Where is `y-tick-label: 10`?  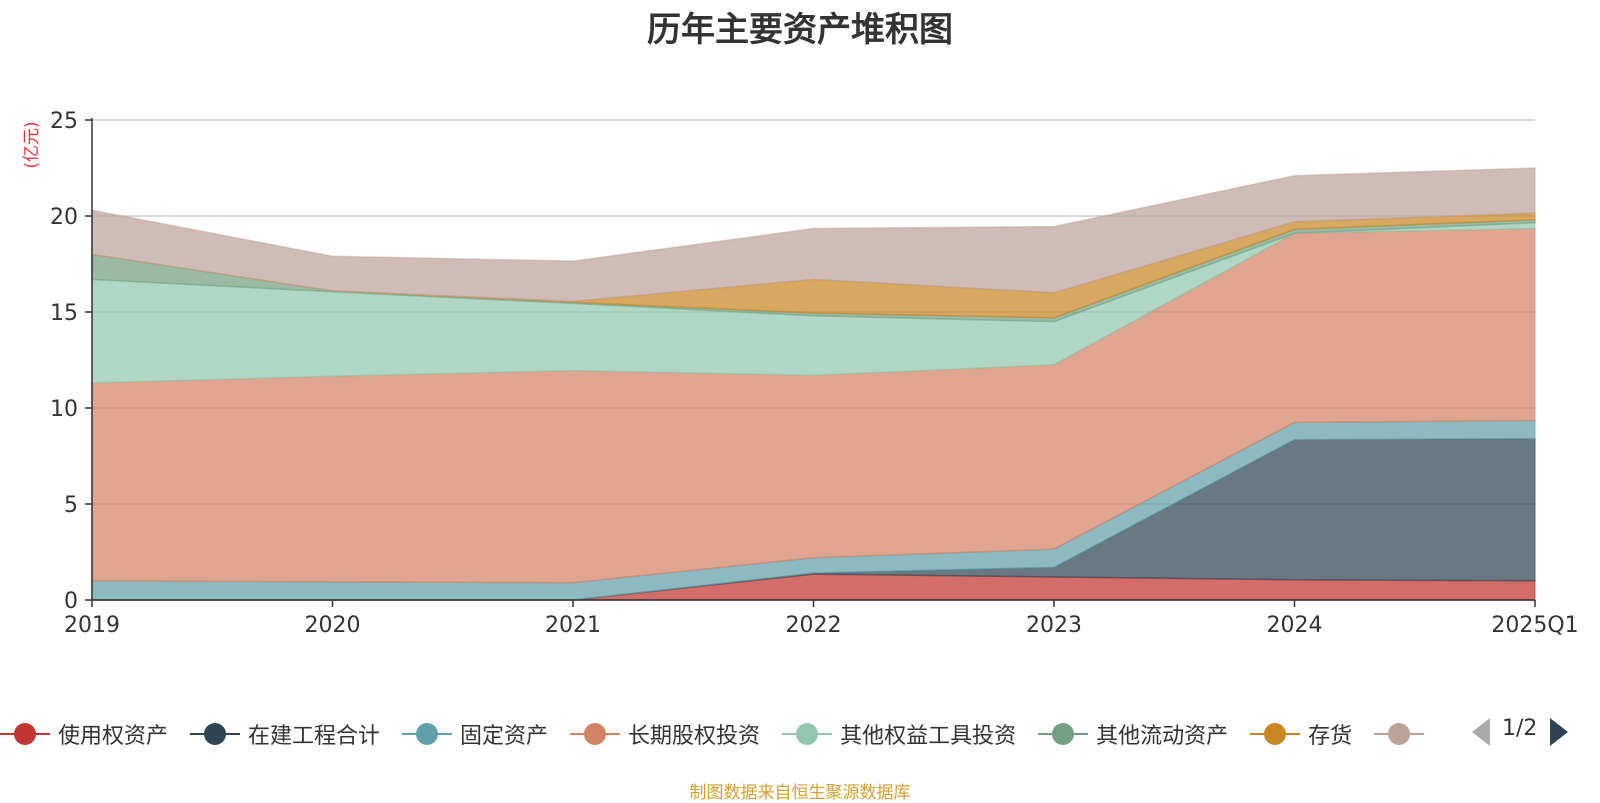
y-tick-label: 10 is located at coordinates (64, 409).